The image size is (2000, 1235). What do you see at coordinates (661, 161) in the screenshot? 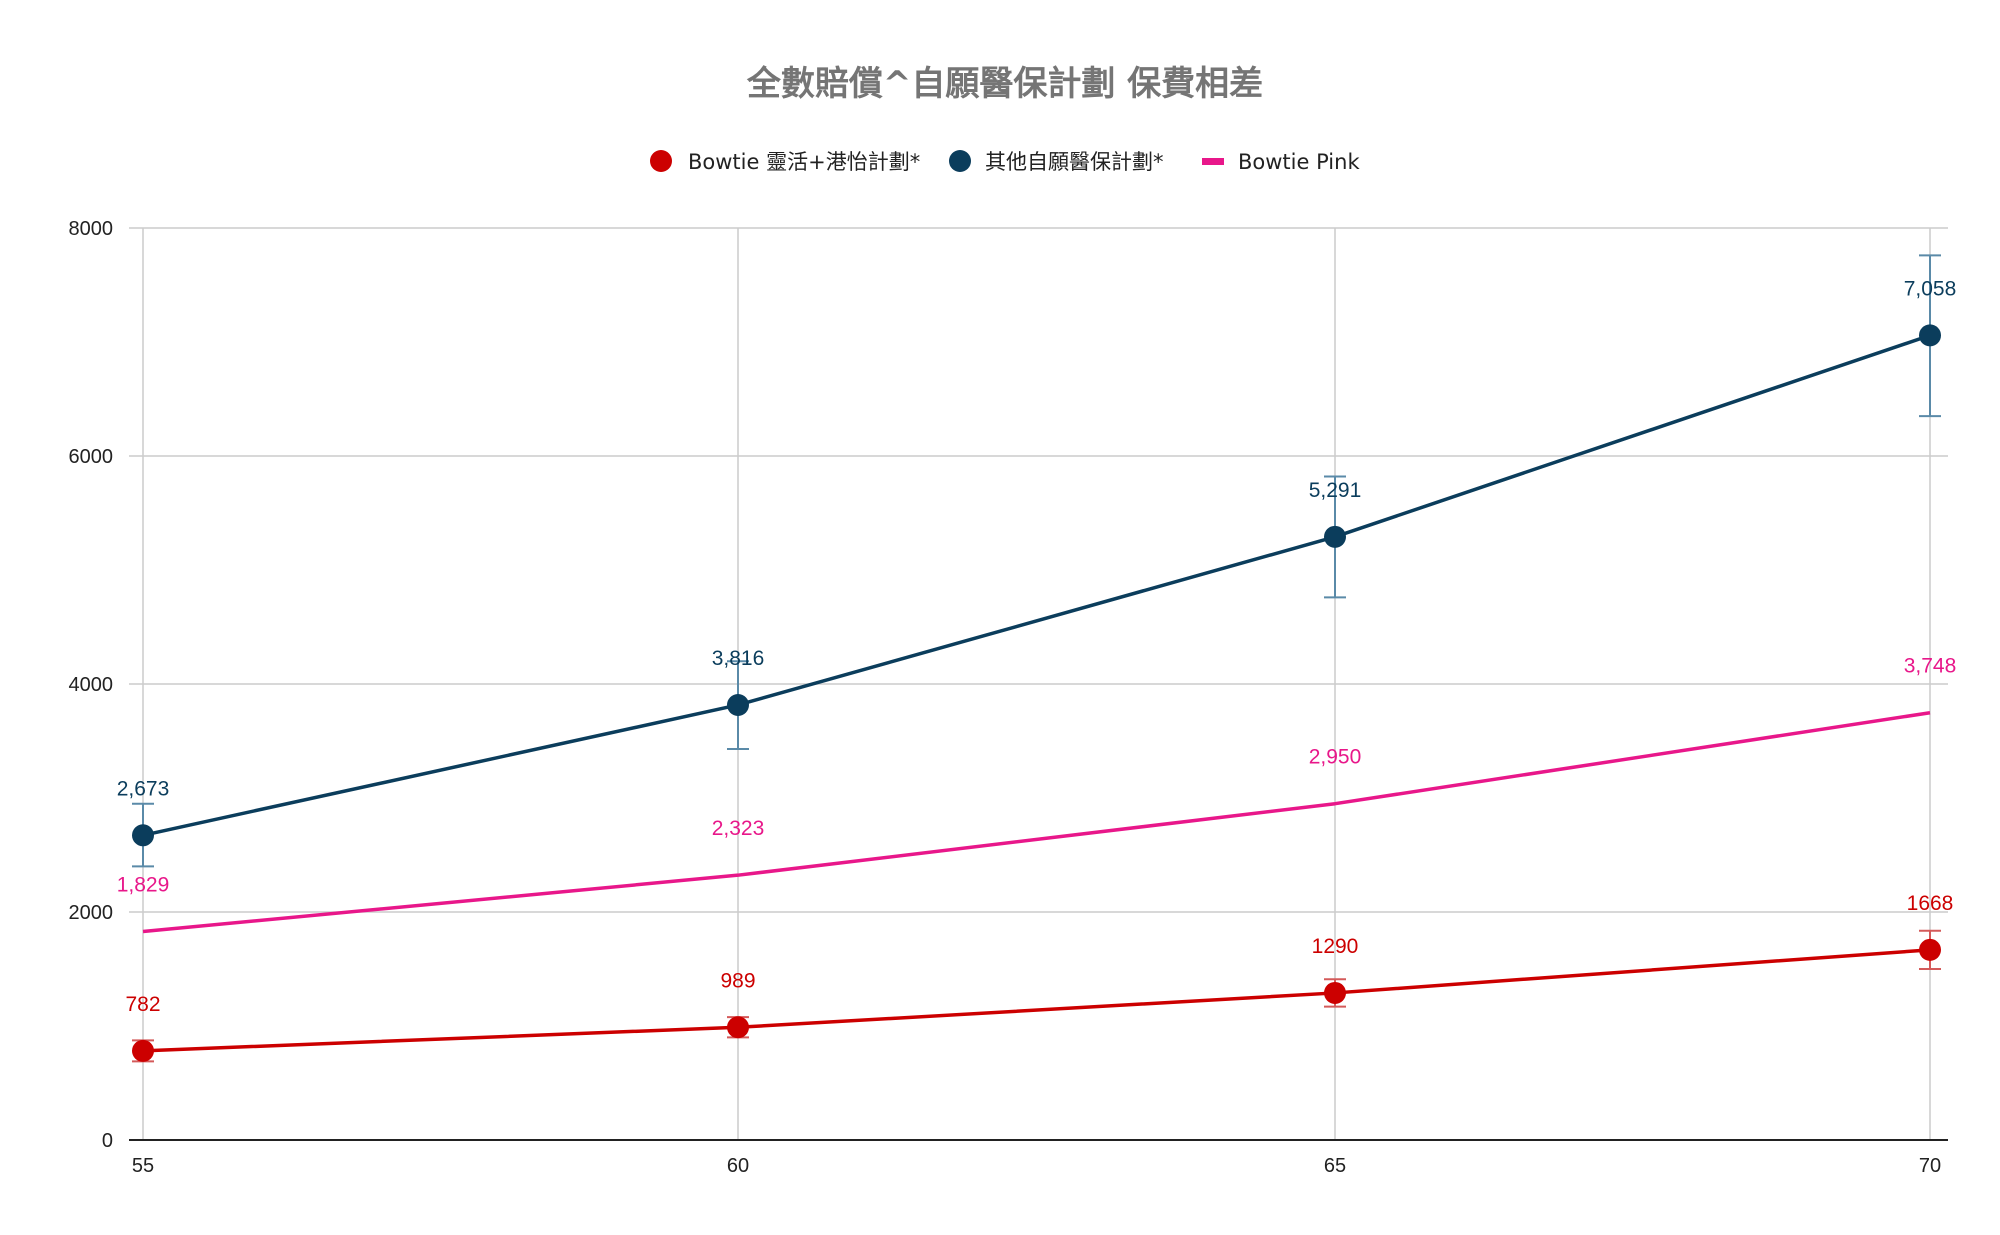
I see `legend-marker-bowtie-flex` at bounding box center [661, 161].